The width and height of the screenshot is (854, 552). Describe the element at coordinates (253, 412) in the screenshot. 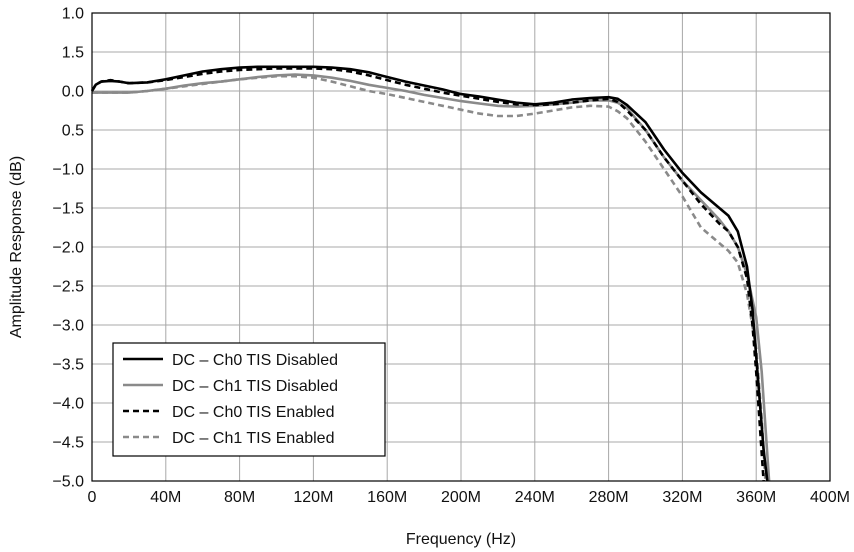

I see `legend-label: DC – Ch0 TIS Enabled` at that location.